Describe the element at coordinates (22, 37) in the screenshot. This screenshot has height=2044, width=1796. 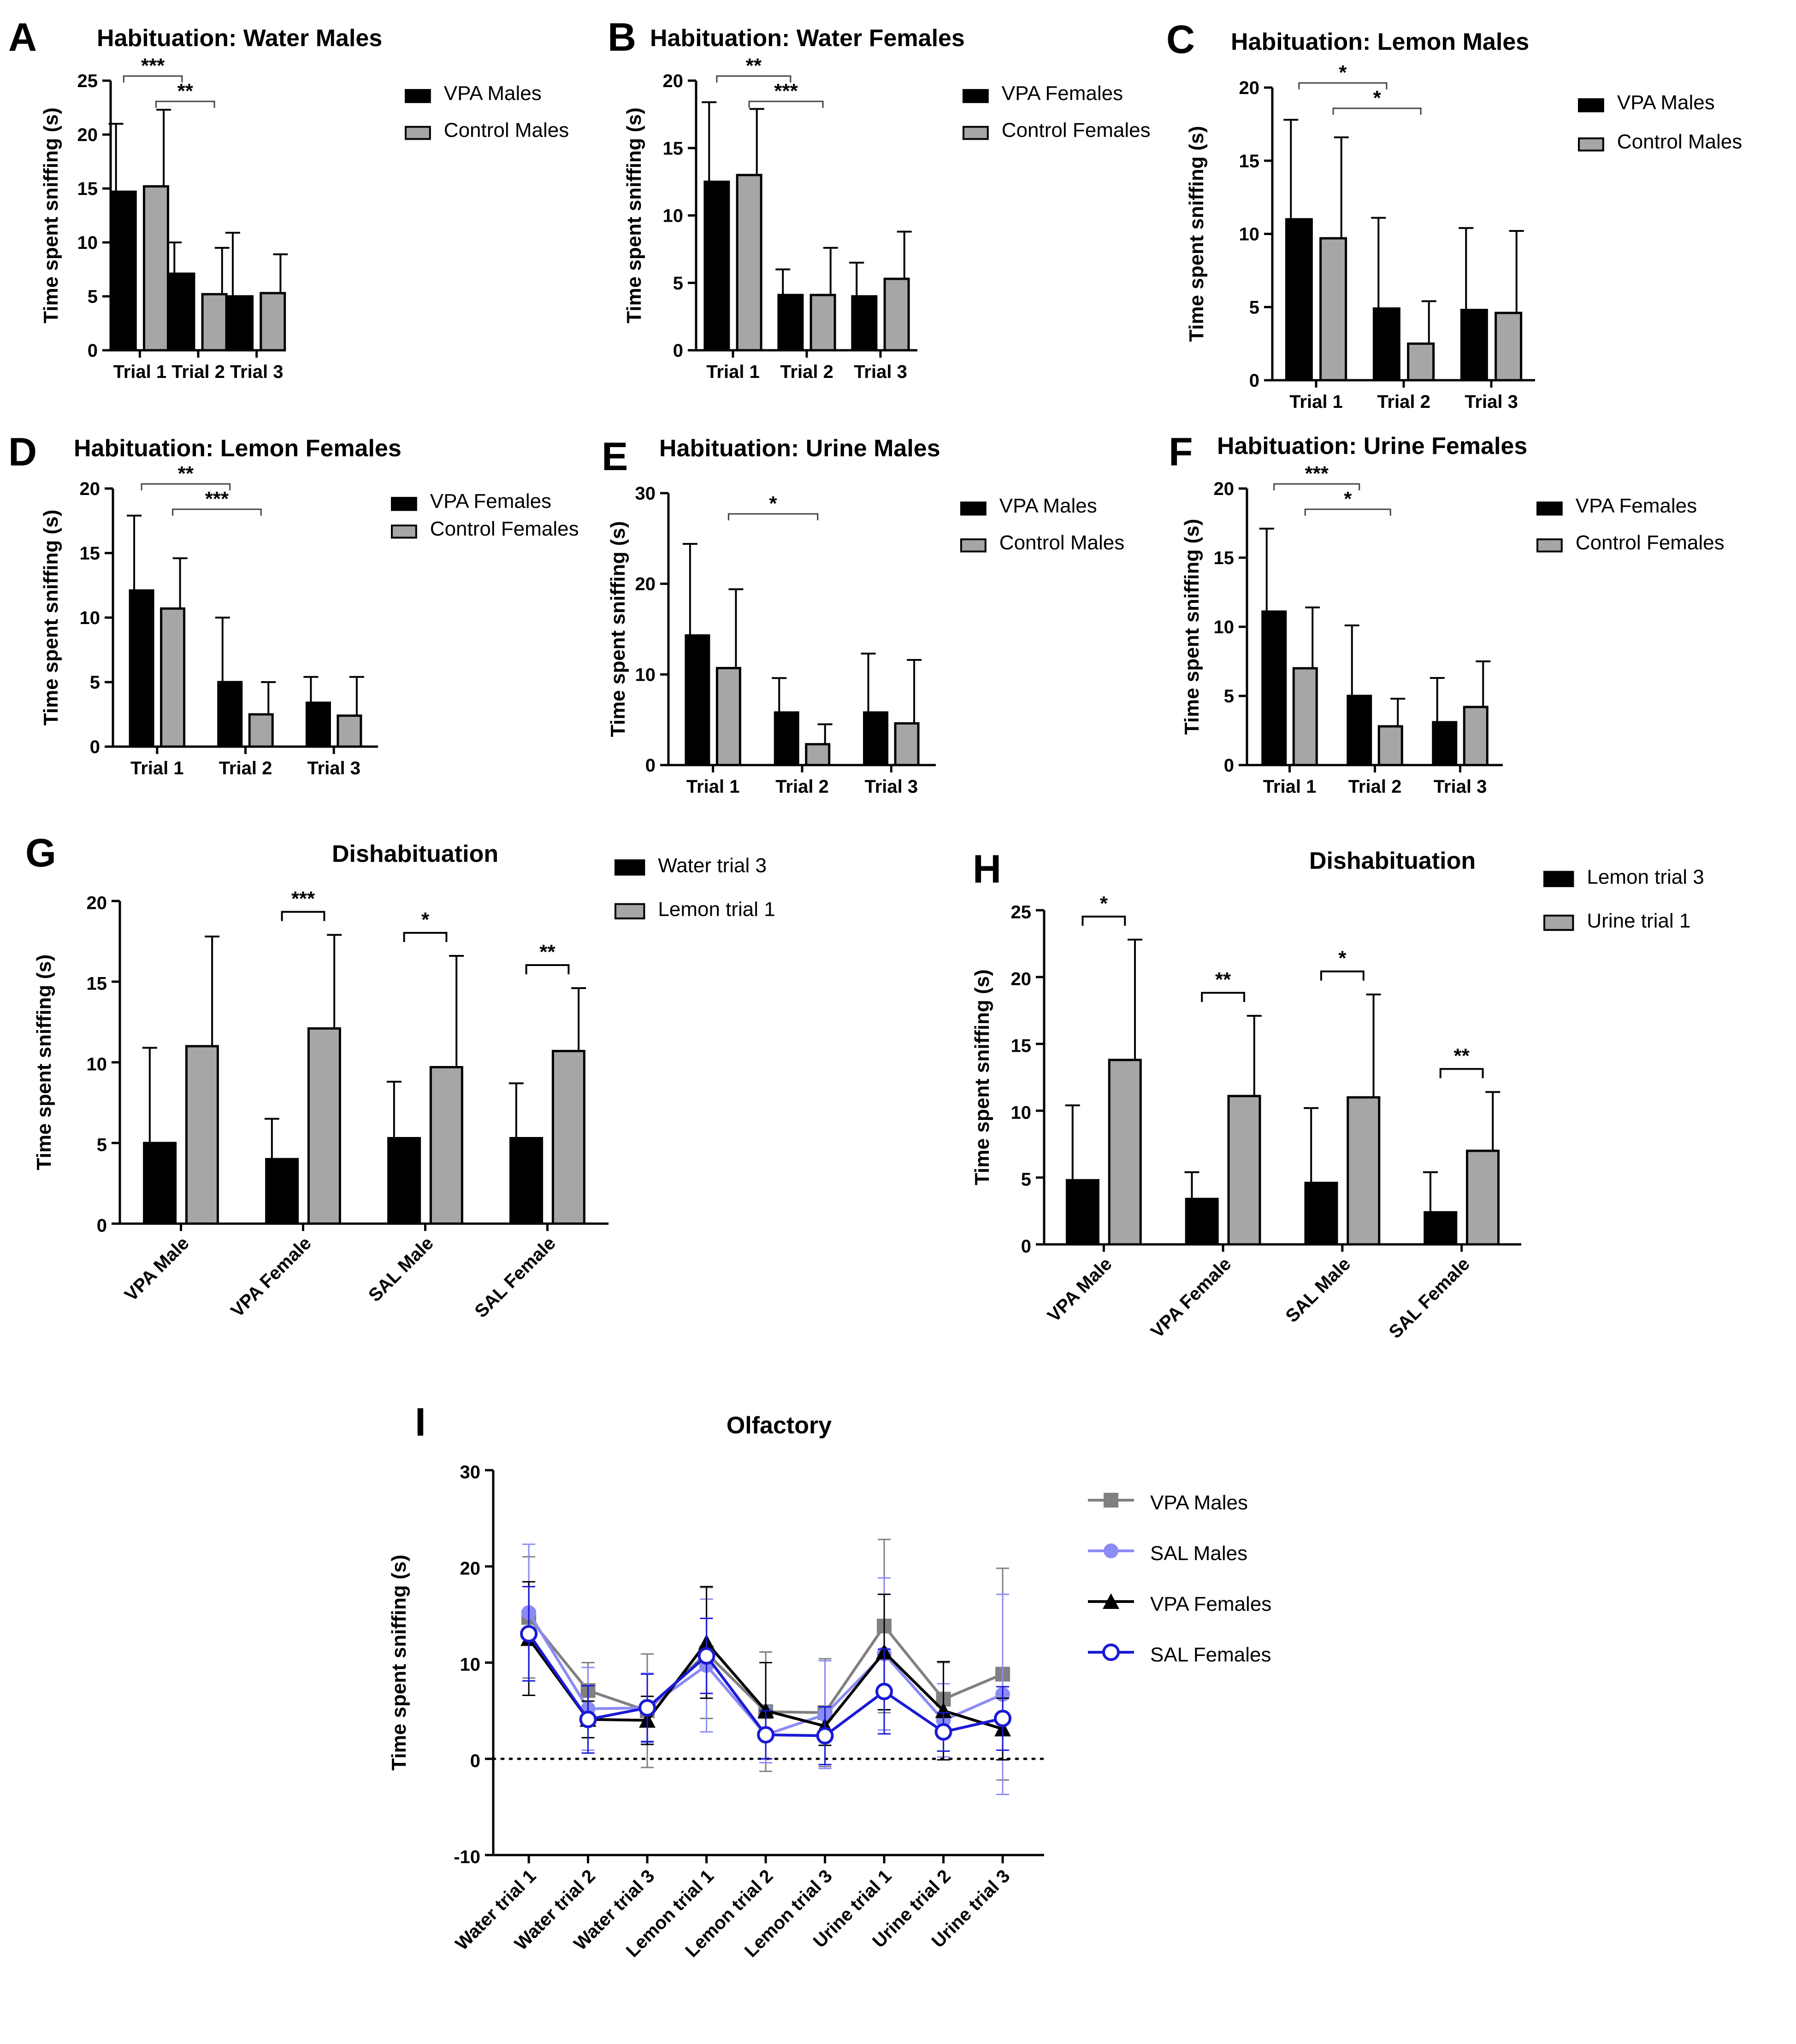
I see `panel-label: A` at that location.